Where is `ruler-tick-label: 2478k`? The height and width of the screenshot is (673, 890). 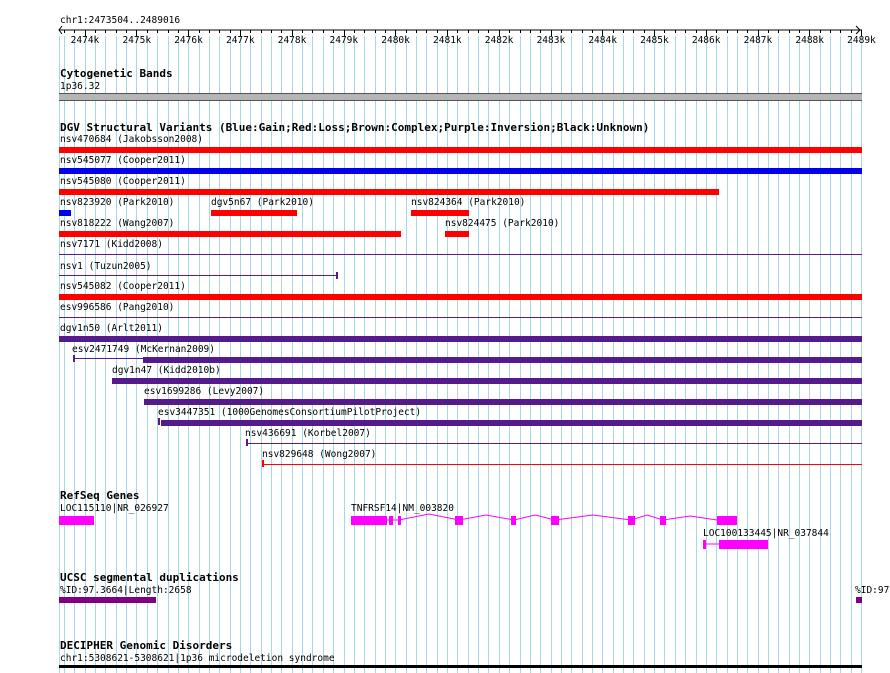
ruler-tick-label: 2478k is located at coordinates (292, 40).